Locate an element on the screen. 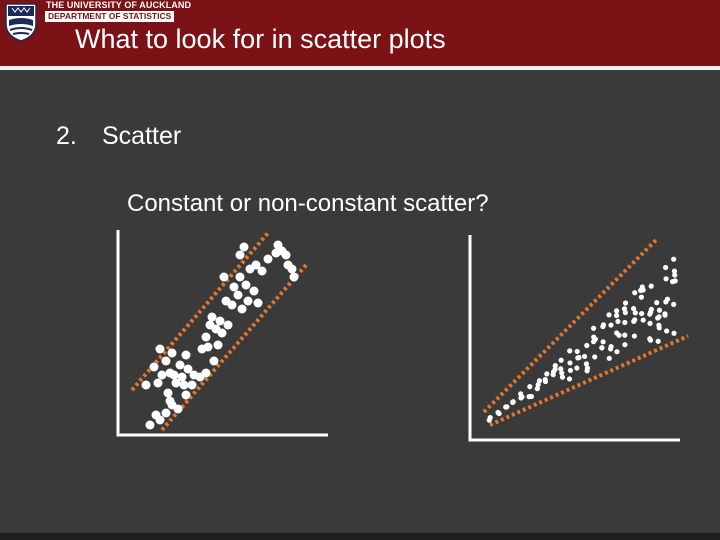 The height and width of the screenshot is (540, 720). university-name: THE UNIVERSITY OF AUCKLAND is located at coordinates (119, 5).